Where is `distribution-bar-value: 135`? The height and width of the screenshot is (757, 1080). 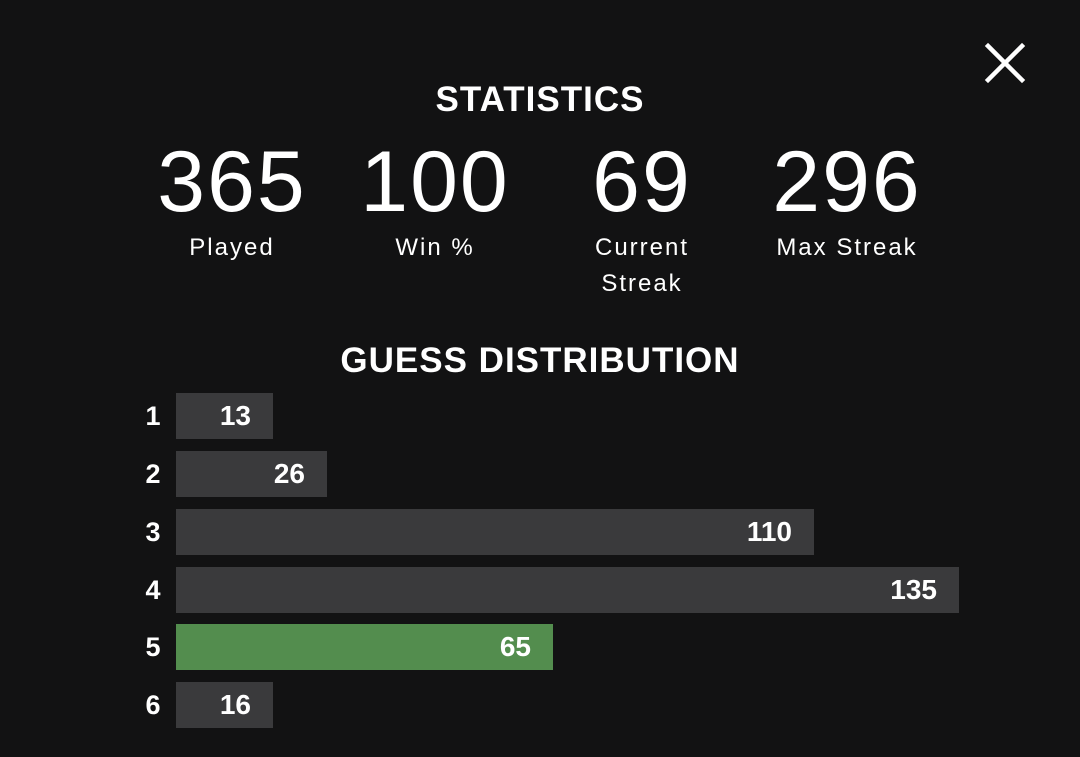
distribution-bar-value: 135 is located at coordinates (913, 589).